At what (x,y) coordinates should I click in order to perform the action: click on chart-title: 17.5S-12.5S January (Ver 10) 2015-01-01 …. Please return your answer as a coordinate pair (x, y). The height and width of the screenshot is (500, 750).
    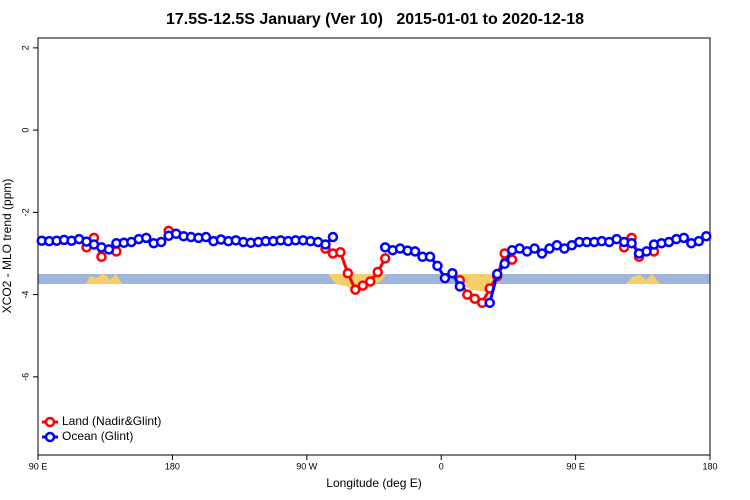
    Looking at the image, I should click on (375, 19).